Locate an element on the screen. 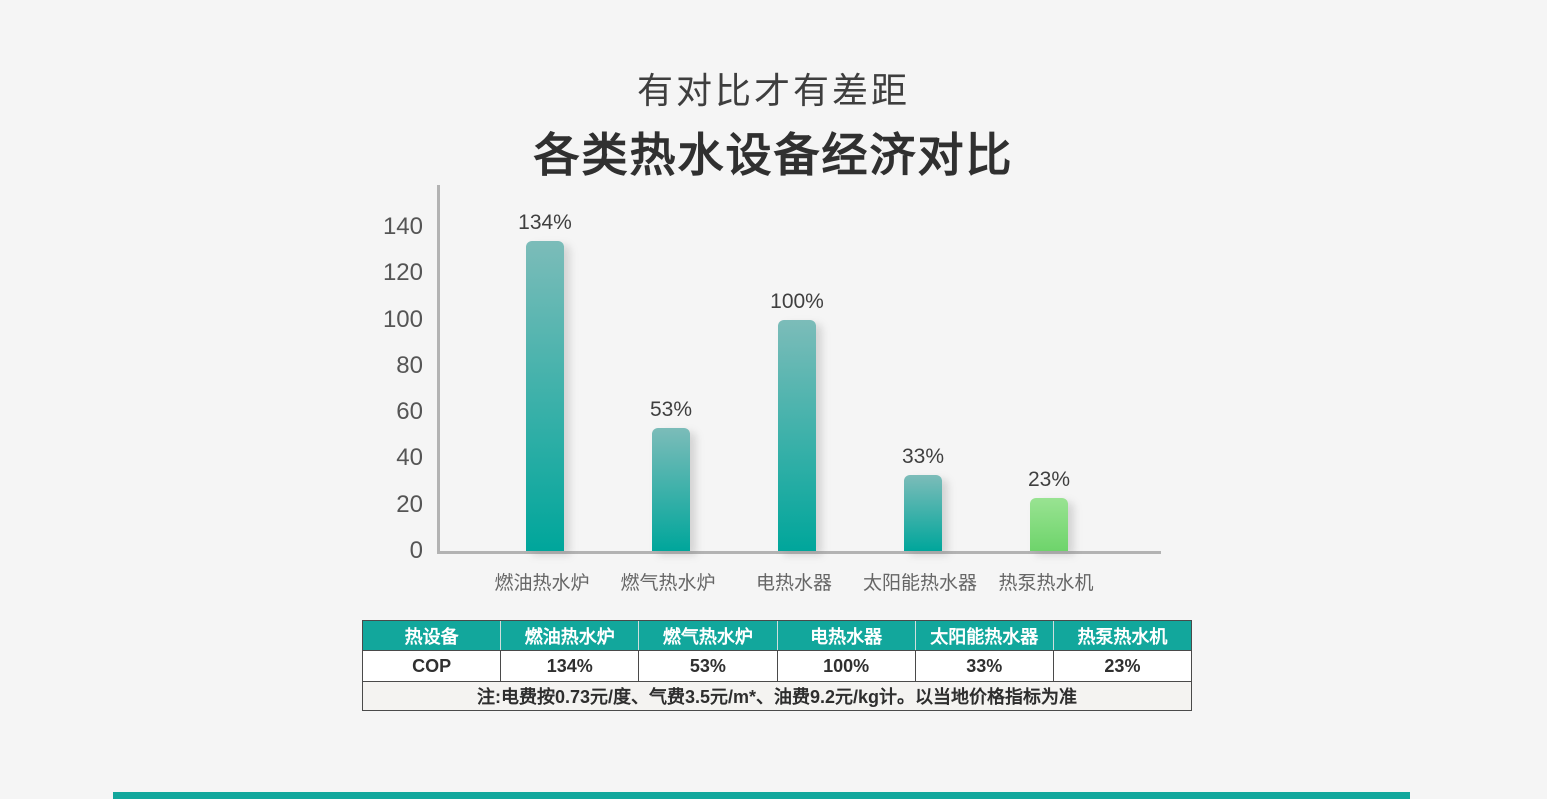 The image size is (1547, 799). x-axis-labels: 燃油热水炉 燃气热水炉 电热水器 太阳能热水器 热泵热水机 is located at coordinates (797, 572).